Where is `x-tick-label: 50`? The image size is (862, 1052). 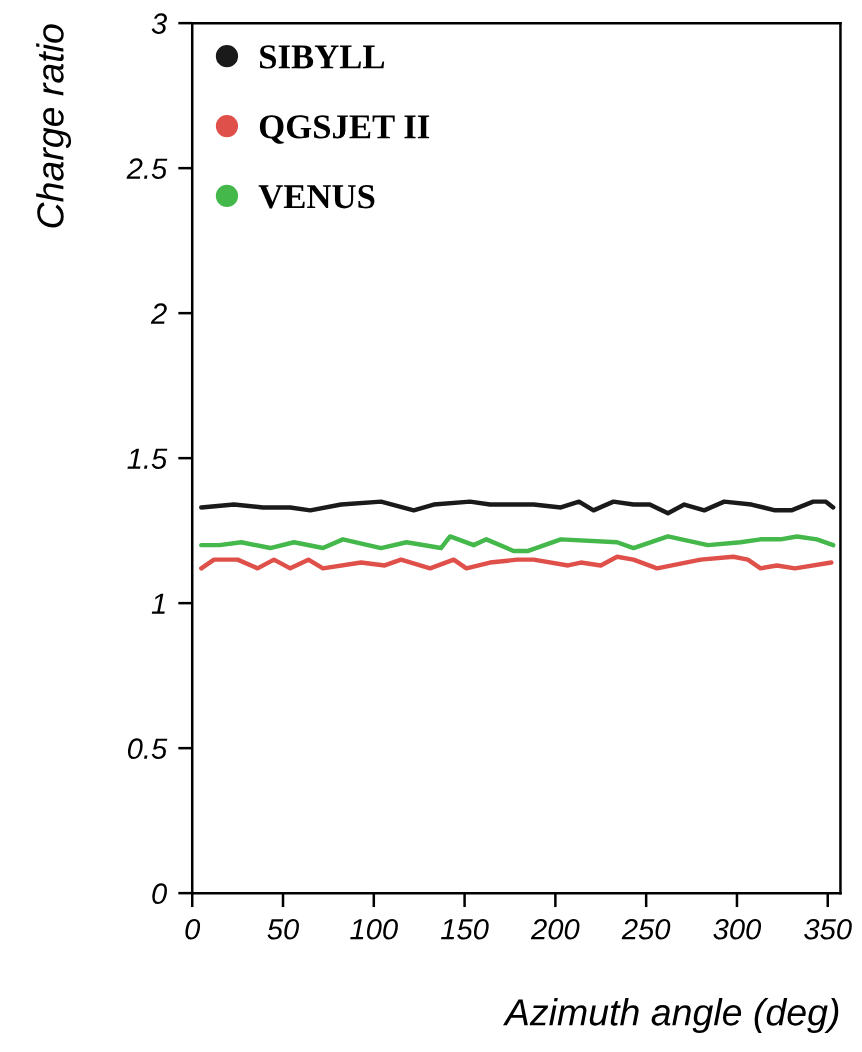
x-tick-label: 50 is located at coordinates (283, 929).